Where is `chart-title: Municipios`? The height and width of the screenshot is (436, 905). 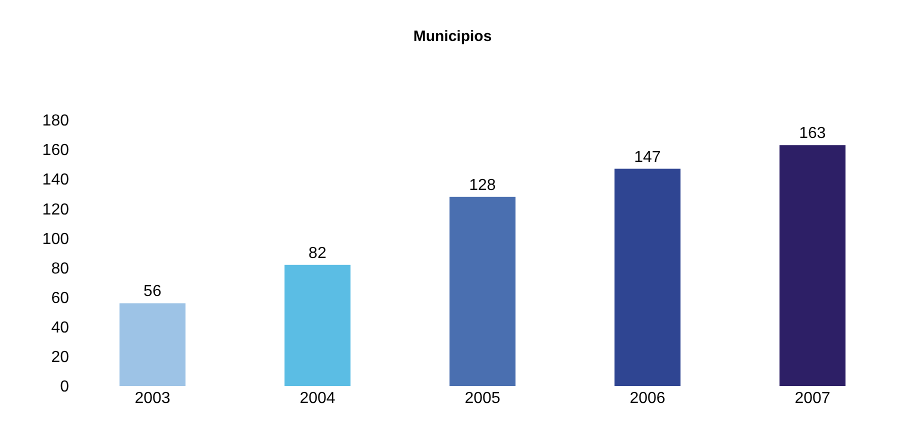
chart-title: Municipios is located at coordinates (452, 37).